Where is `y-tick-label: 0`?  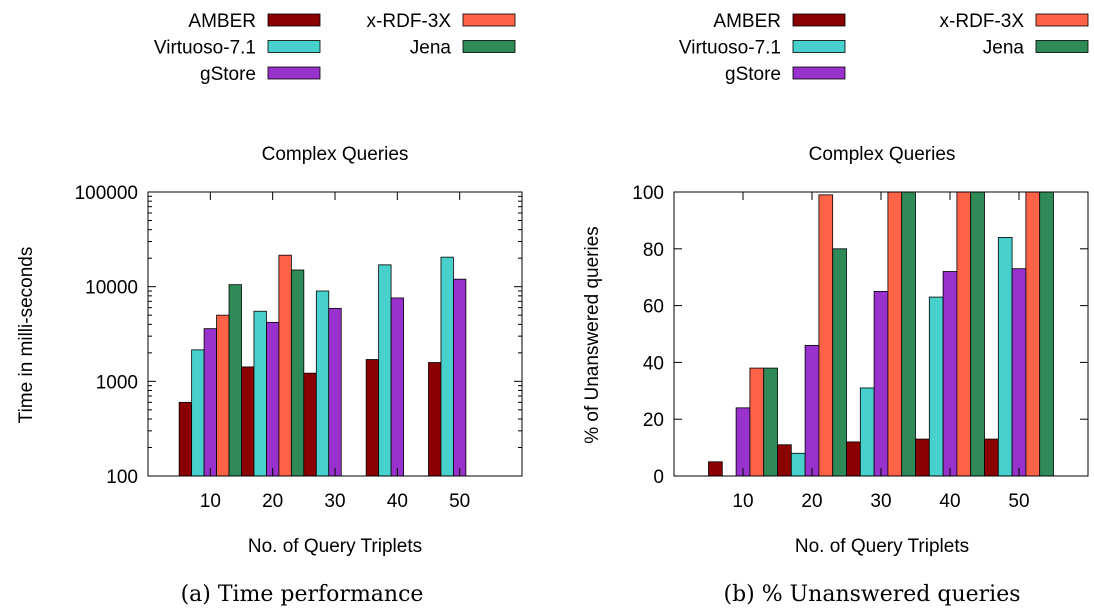
y-tick-label: 0 is located at coordinates (658, 477).